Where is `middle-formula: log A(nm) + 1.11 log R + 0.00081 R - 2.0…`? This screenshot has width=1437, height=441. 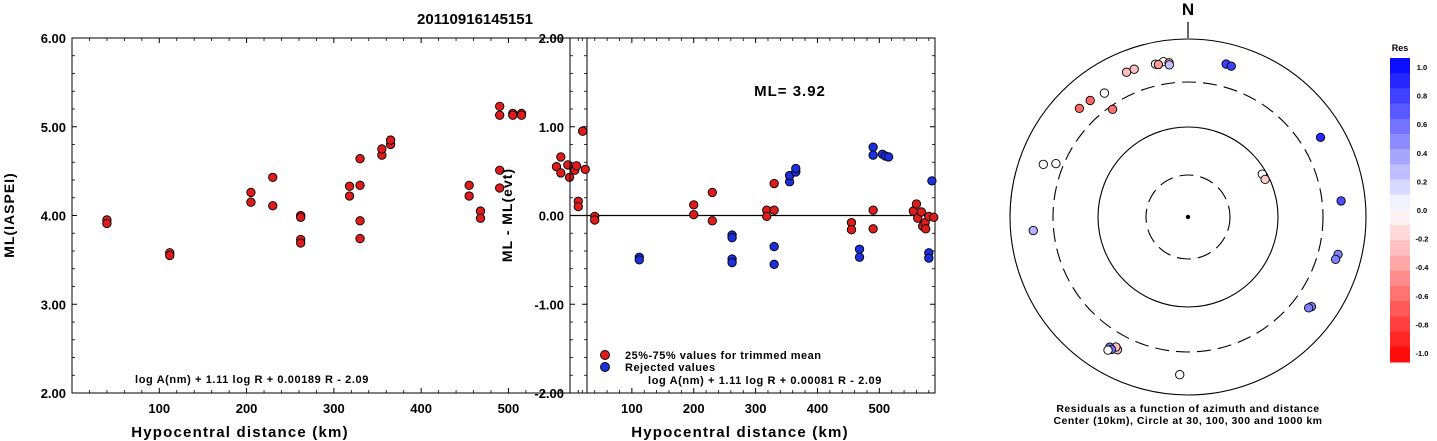 middle-formula: log A(nm) + 1.11 log R + 0.00081 R - 2.0… is located at coordinates (765, 381).